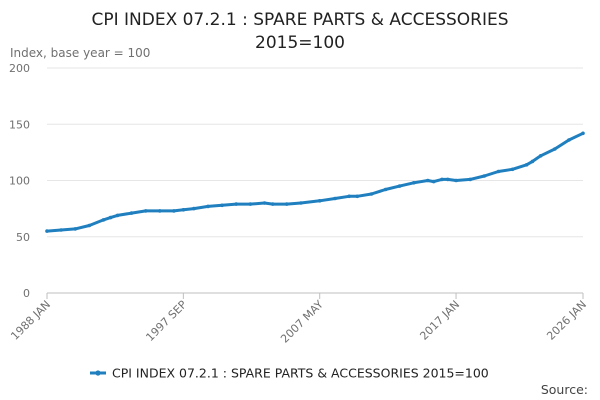  What do you see at coordinates (30, 320) in the screenshot?
I see `x-tick-label: 1988 JAN` at bounding box center [30, 320].